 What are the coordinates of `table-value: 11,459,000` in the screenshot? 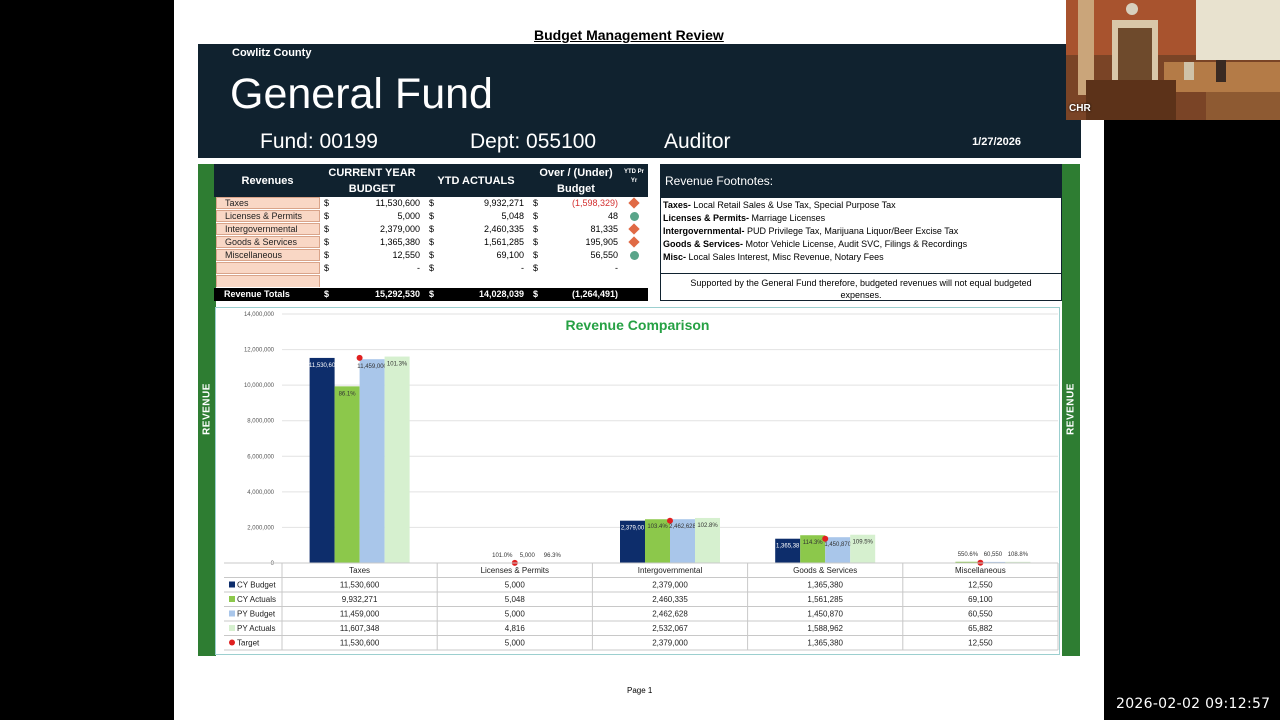 It's located at (360, 614).